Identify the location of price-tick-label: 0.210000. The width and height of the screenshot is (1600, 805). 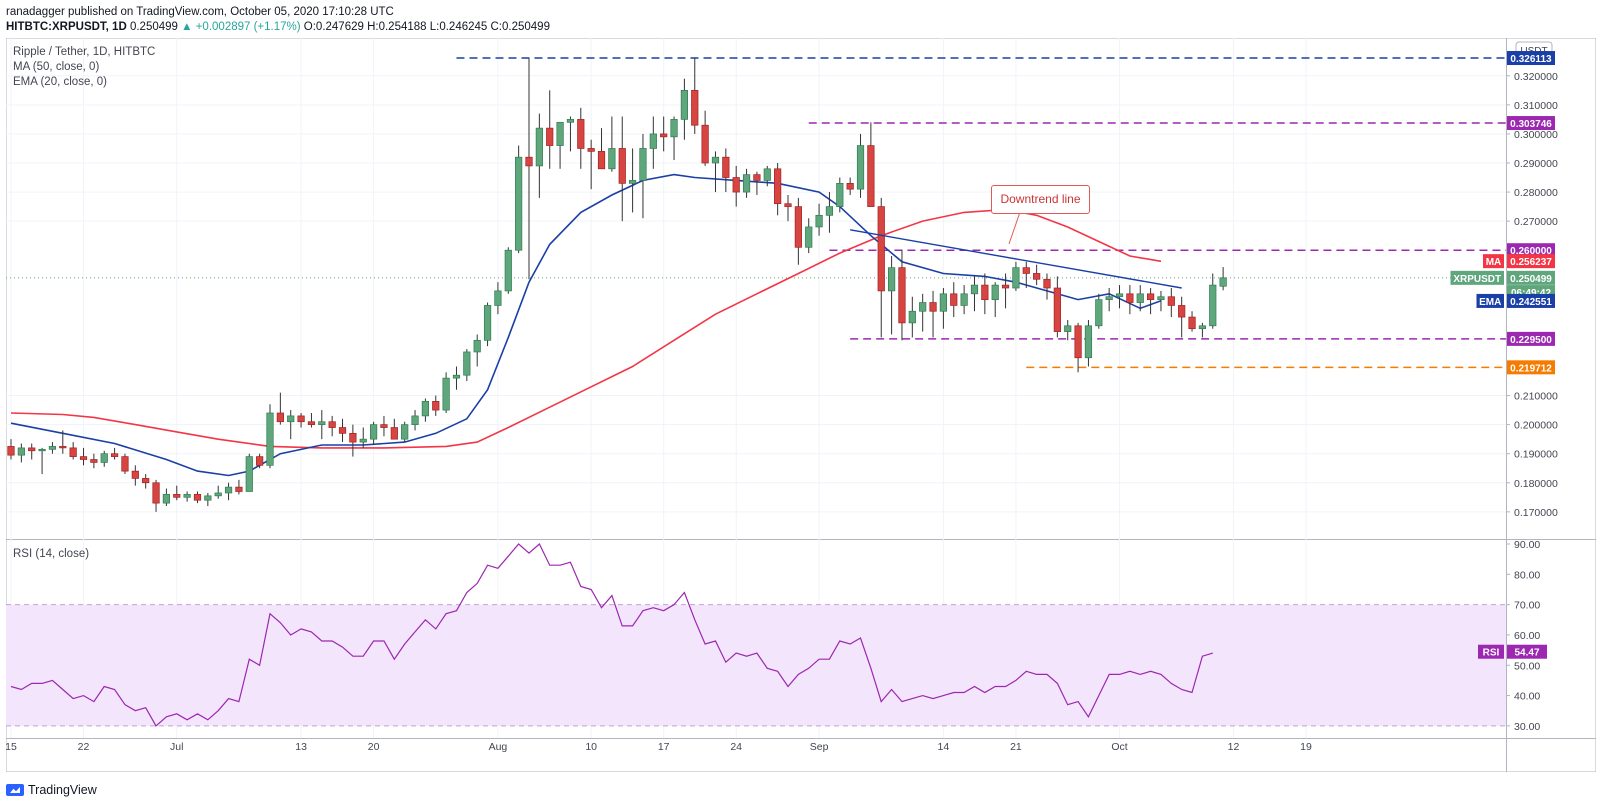
(1536, 397).